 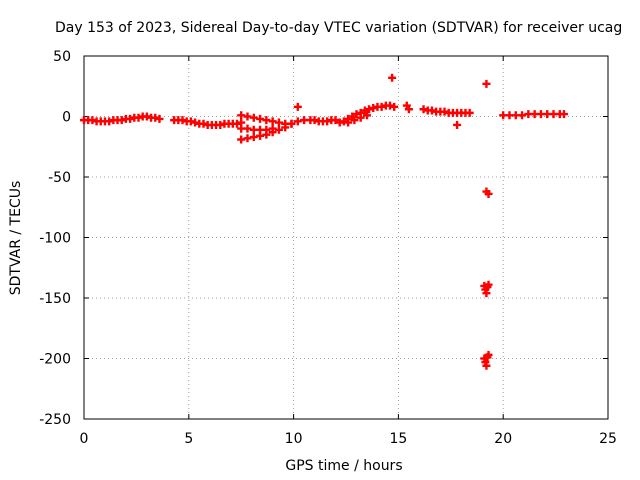 I want to click on y-tick-label: -50, so click(x=59, y=178).